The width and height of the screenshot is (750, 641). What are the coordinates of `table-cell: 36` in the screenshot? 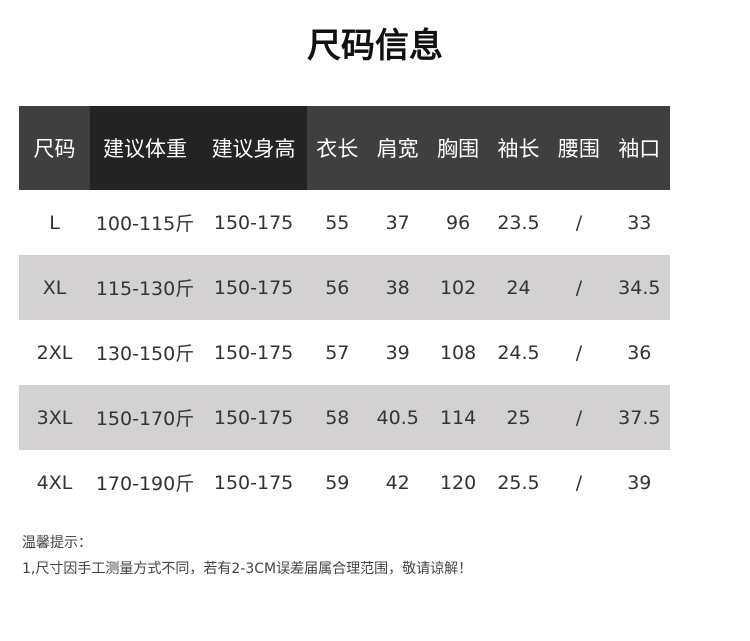 It's located at (639, 352).